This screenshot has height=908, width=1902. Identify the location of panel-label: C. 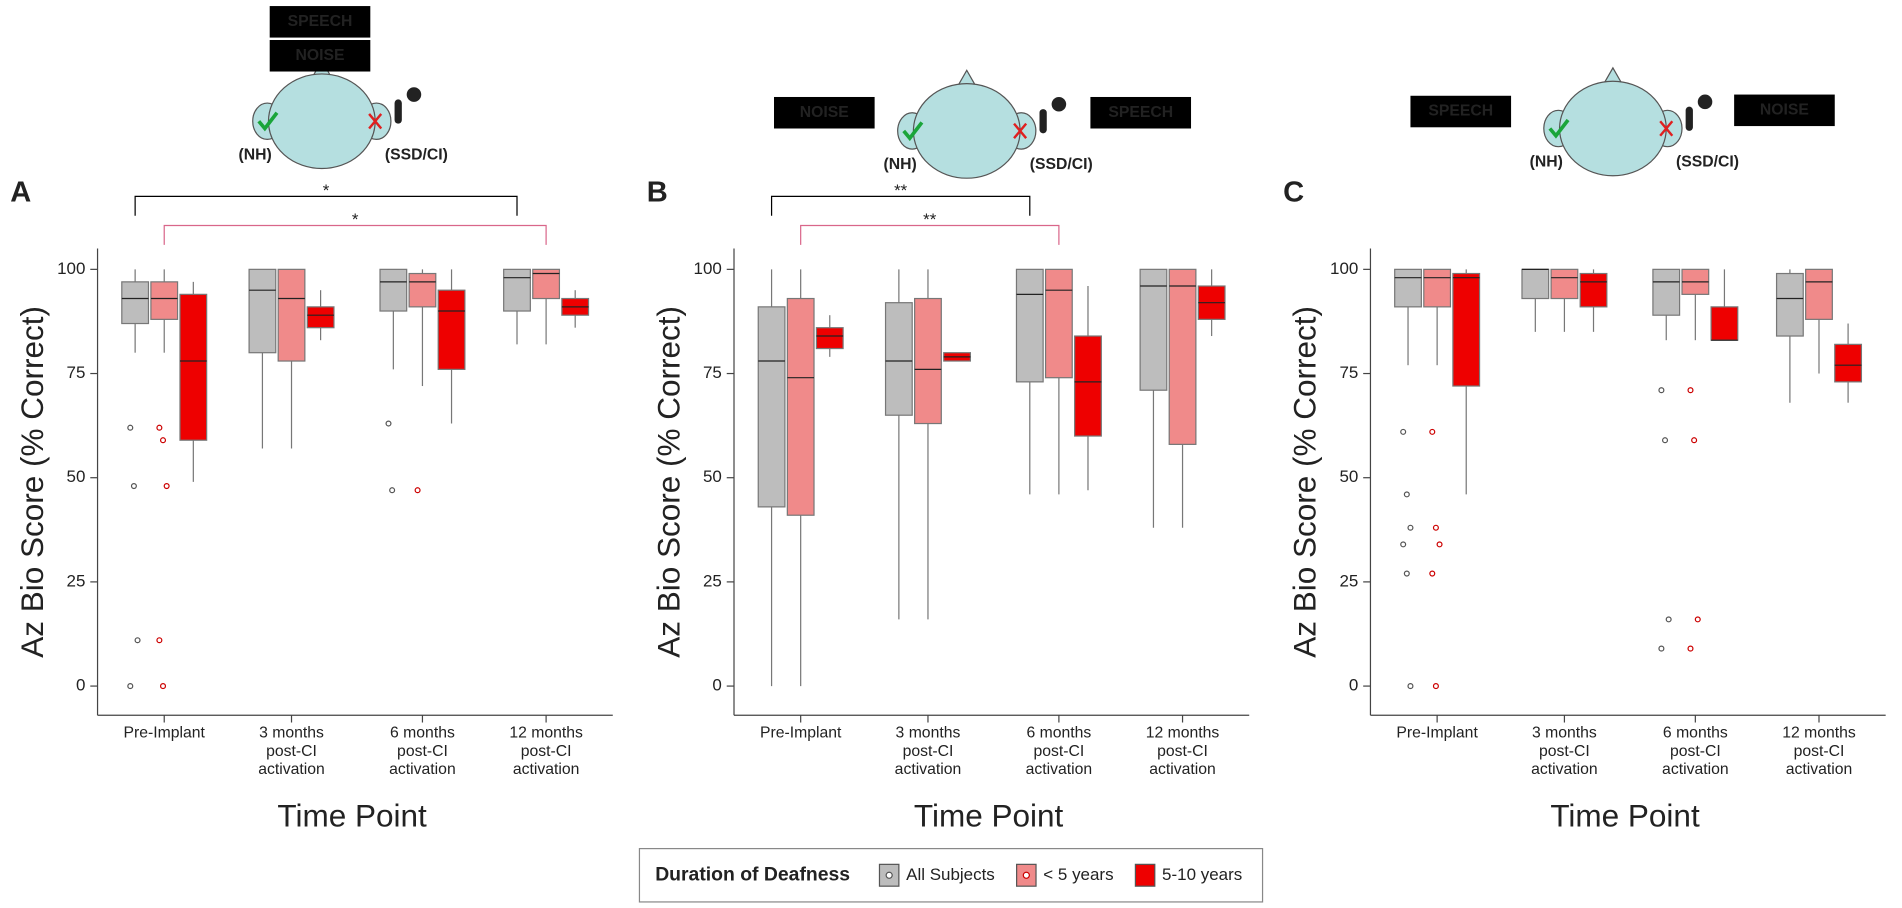
(1293, 193).